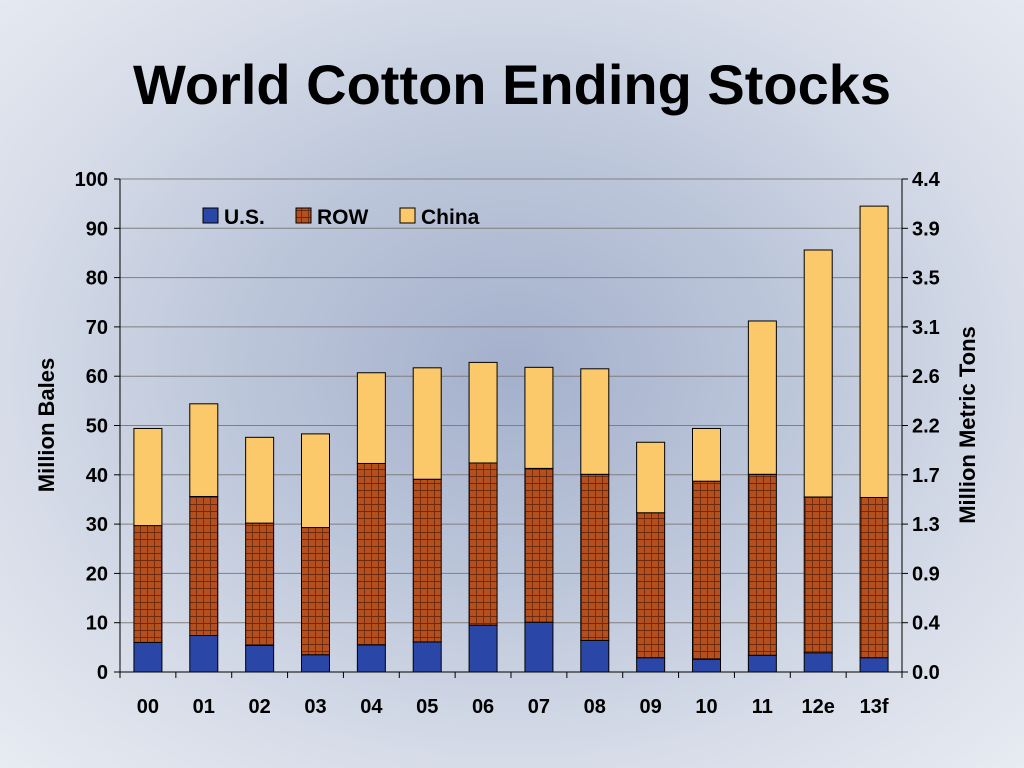 This screenshot has width=1024, height=768. Describe the element at coordinates (874, 707) in the screenshot. I see `x-tick-label: 13f` at that location.